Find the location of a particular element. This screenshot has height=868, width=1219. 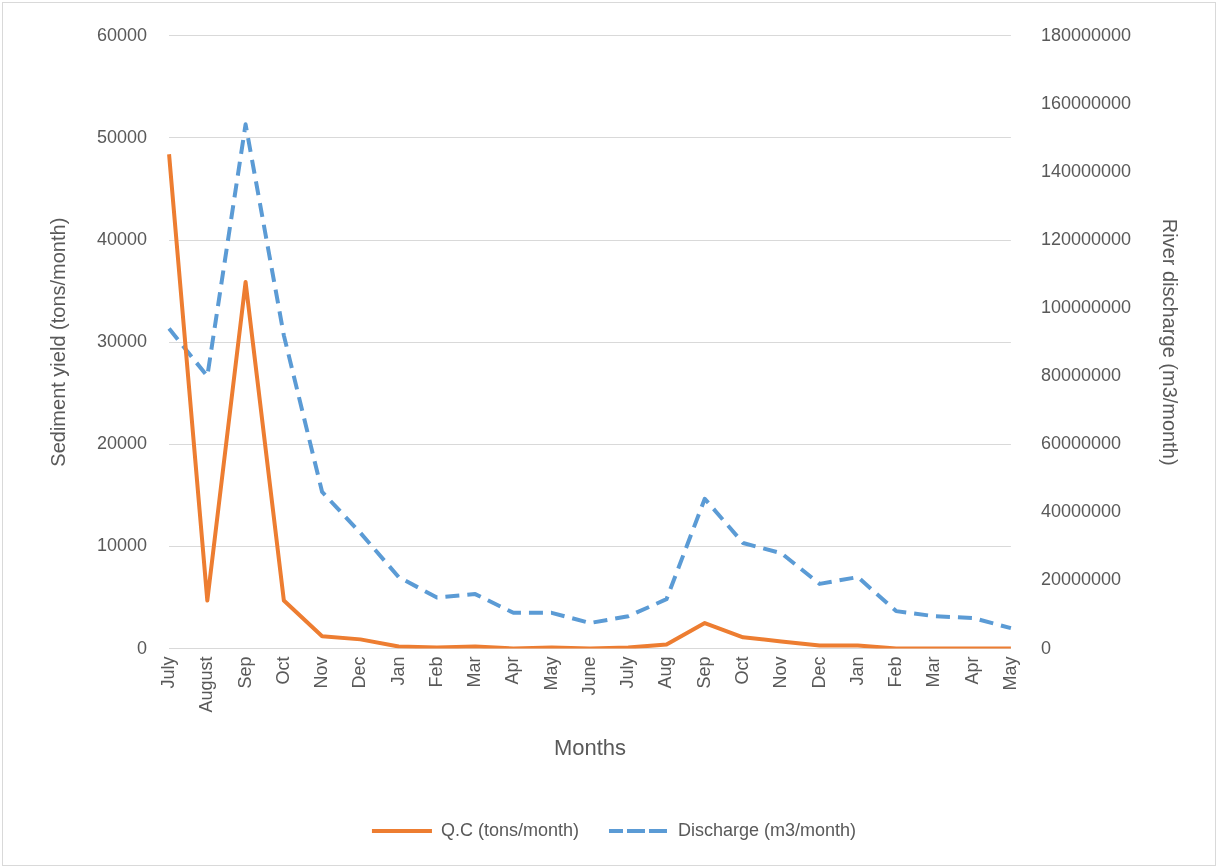

y-tick-label: 60000 is located at coordinates (122, 34).